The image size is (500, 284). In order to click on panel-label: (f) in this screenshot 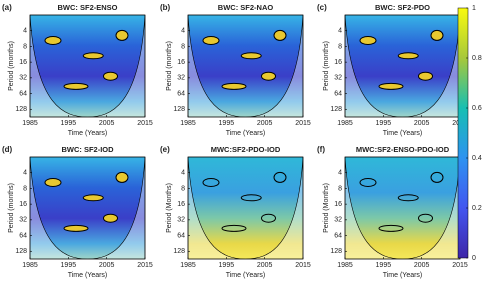, I will do `click(321, 149)`.